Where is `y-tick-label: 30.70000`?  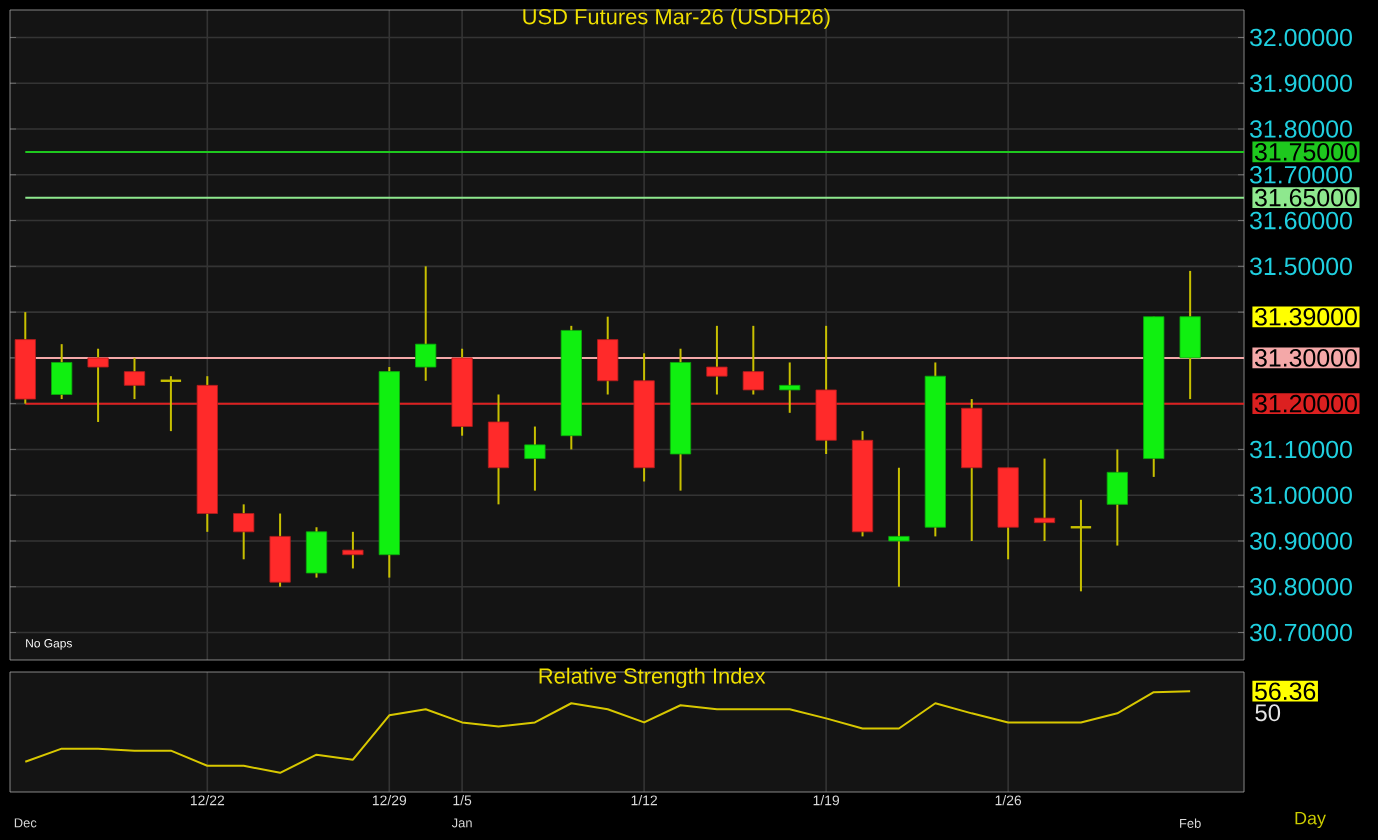 y-tick-label: 30.70000 is located at coordinates (1301, 632).